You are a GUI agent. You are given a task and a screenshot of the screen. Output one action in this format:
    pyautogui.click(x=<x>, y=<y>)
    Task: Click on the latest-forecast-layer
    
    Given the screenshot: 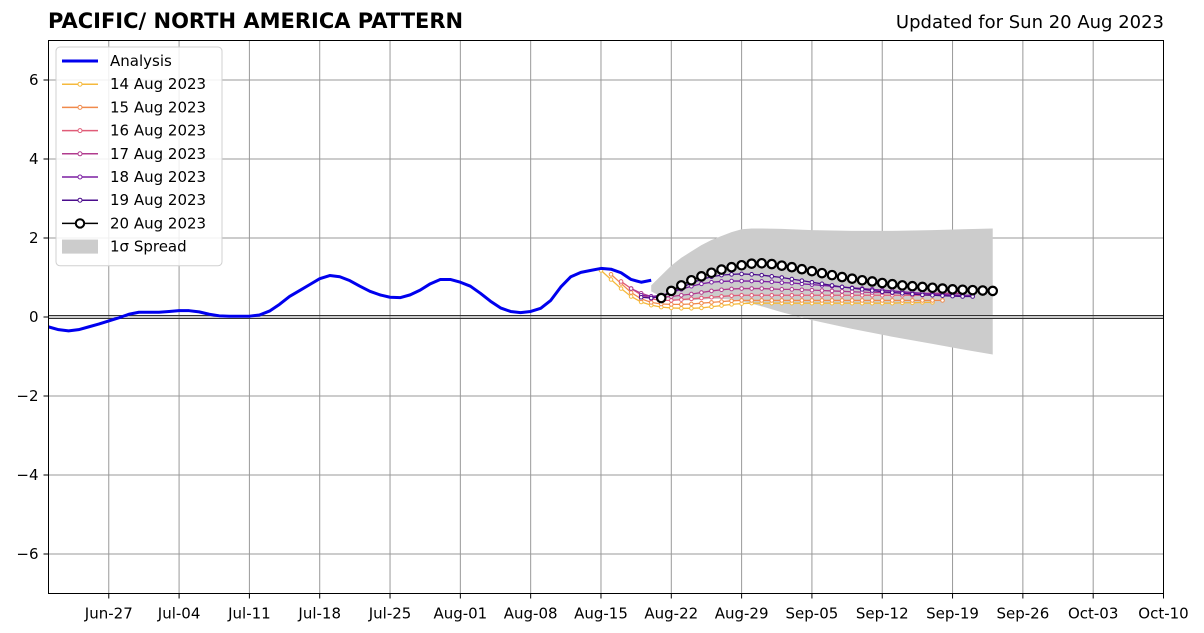 What is the action you would take?
    pyautogui.click(x=827, y=280)
    